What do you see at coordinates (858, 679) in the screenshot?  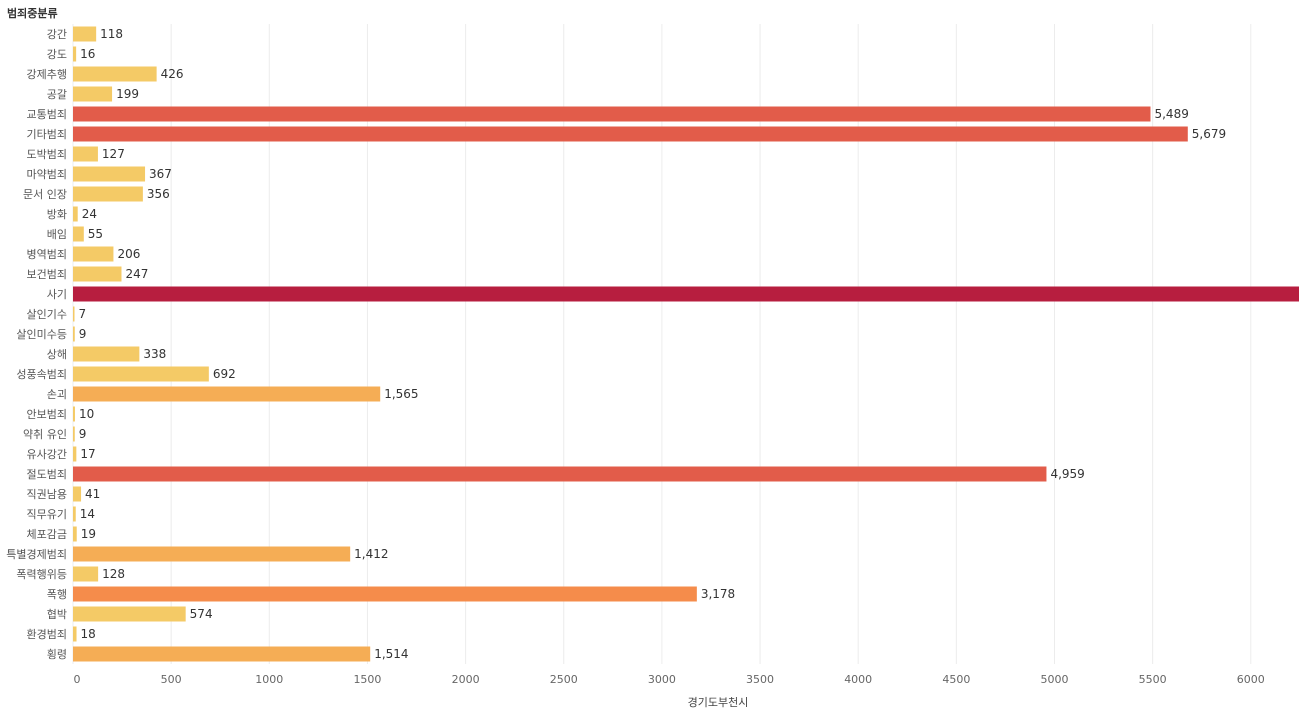 I see `x-tick-label: 4000` at bounding box center [858, 679].